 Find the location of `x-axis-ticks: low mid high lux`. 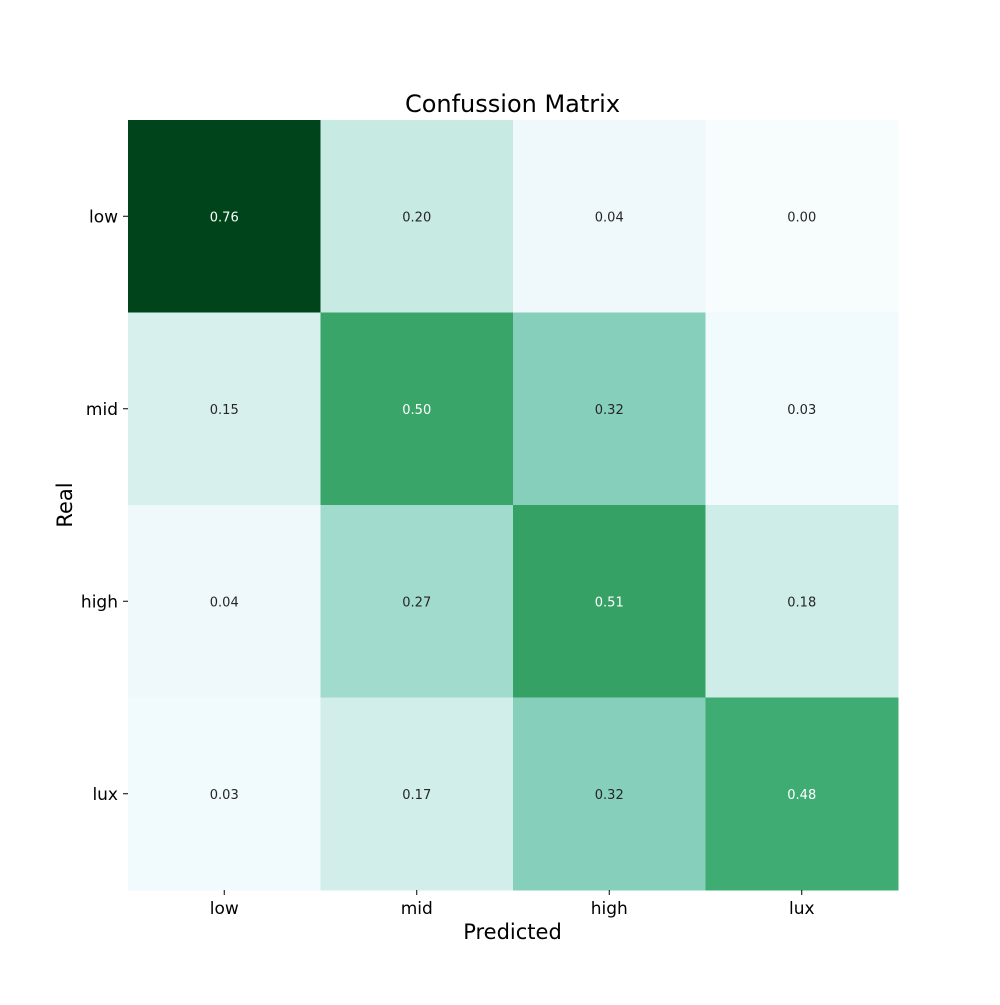

x-axis-ticks: low mid high lux is located at coordinates (512, 904).